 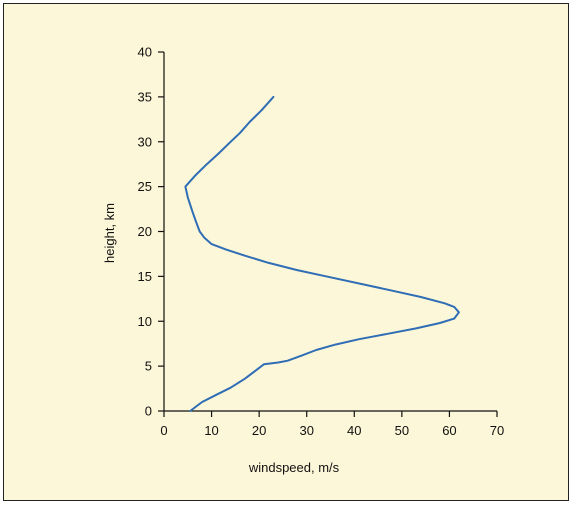 I want to click on y-tick-label: 25, so click(x=145, y=186).